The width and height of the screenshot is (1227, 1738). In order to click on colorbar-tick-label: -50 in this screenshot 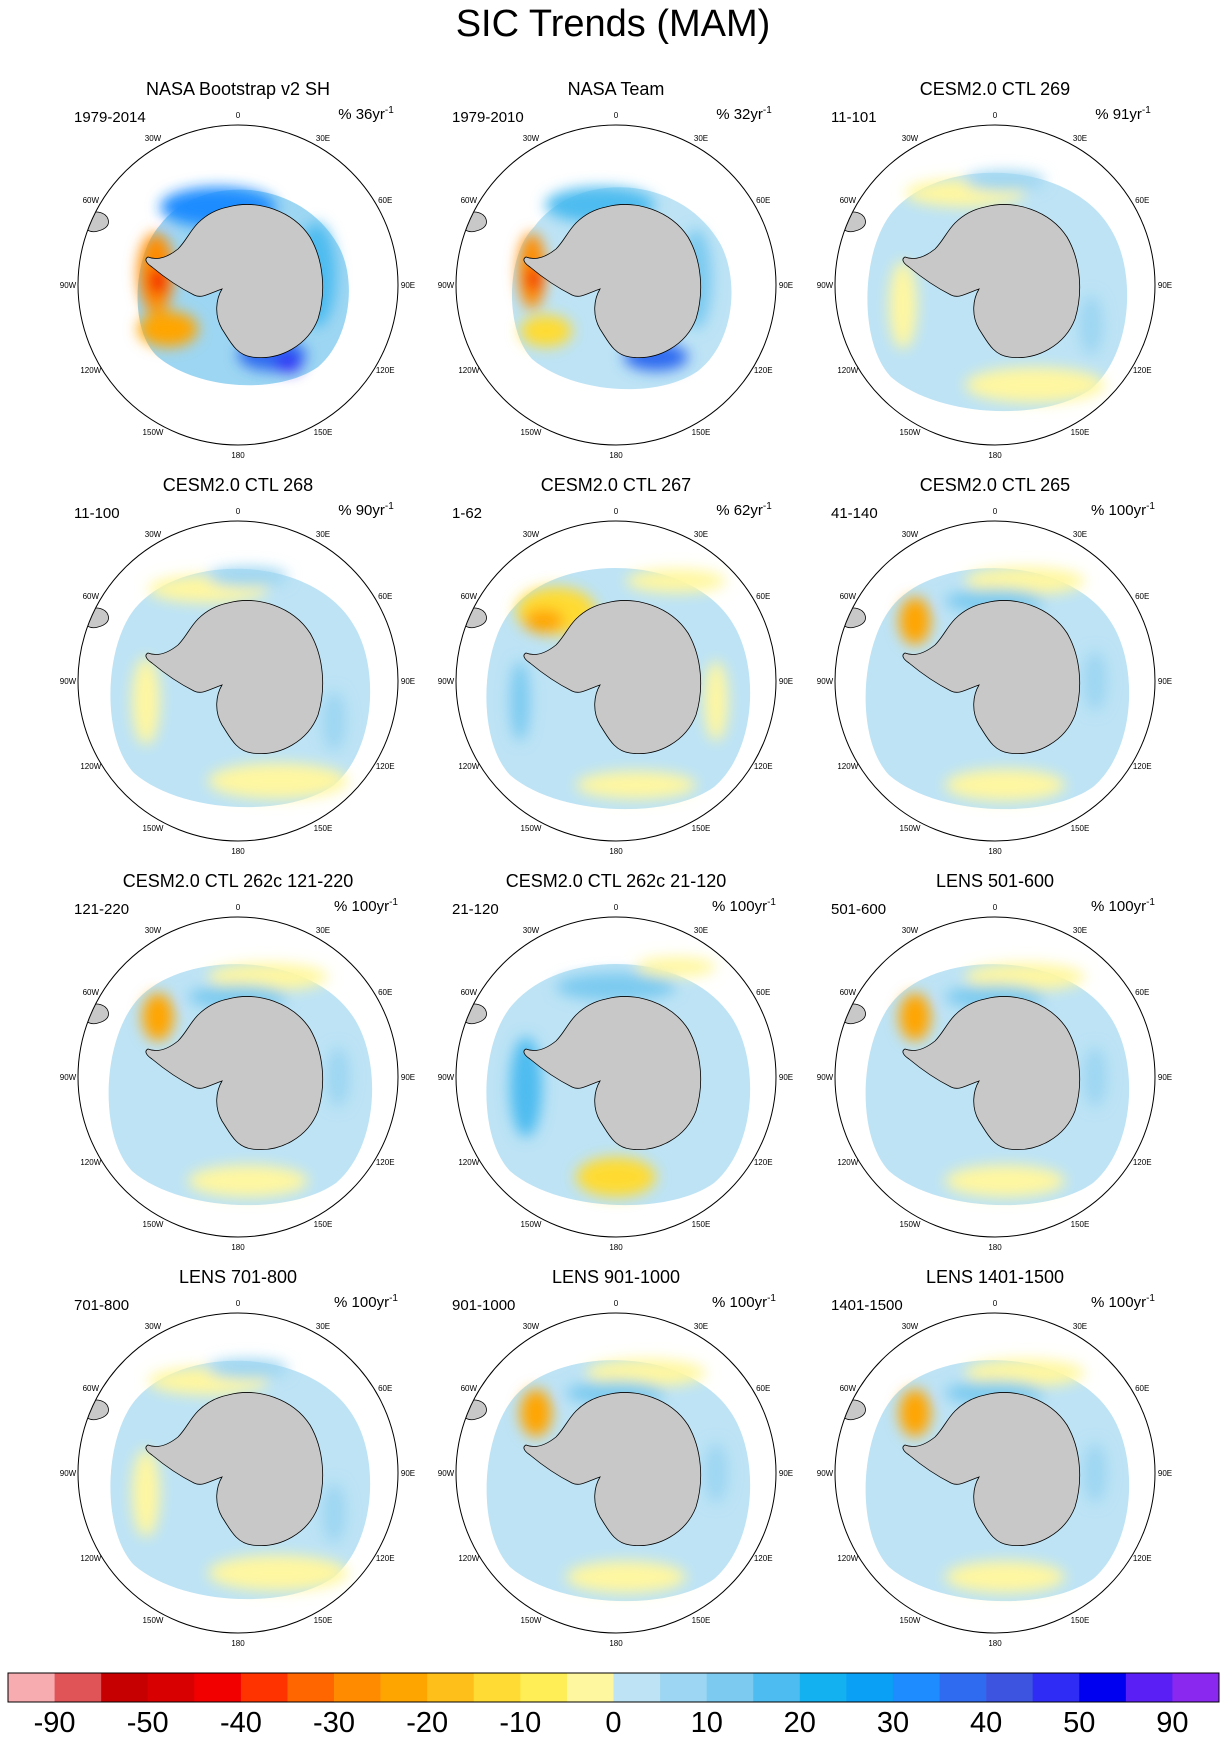, I will do `click(148, 1722)`.